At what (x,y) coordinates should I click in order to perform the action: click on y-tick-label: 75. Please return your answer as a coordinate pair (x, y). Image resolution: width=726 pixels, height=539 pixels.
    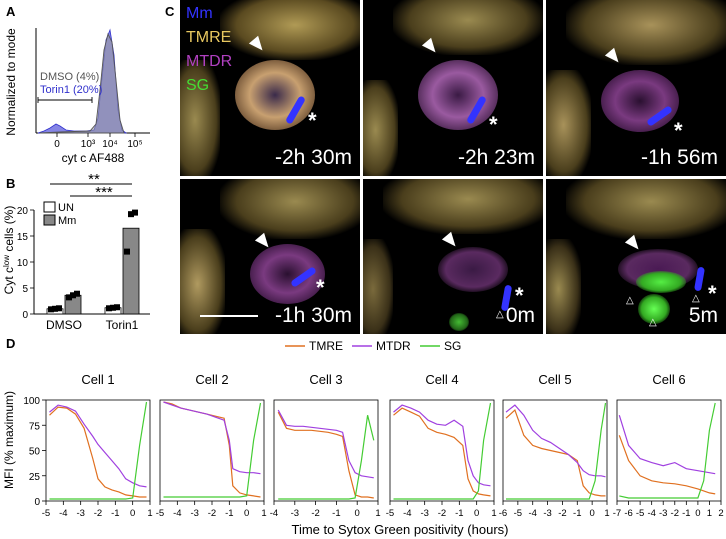
    Looking at the image, I should click on (35, 426).